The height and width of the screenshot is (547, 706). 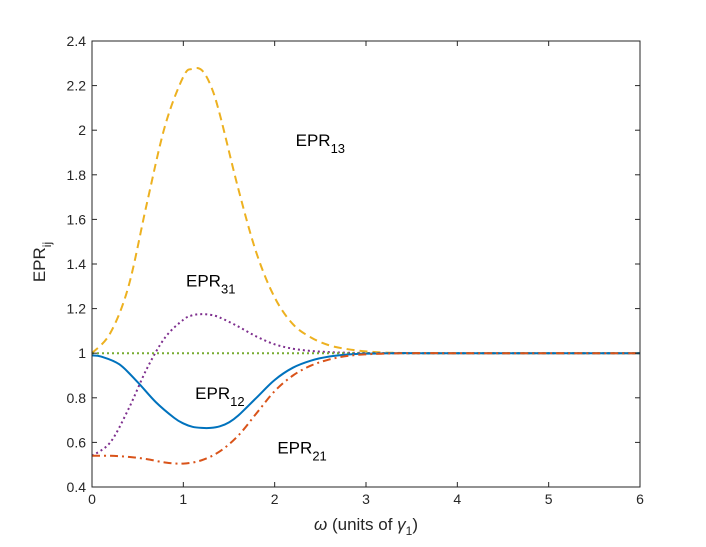 What do you see at coordinates (77, 398) in the screenshot?
I see `y-tick-label: 0.8` at bounding box center [77, 398].